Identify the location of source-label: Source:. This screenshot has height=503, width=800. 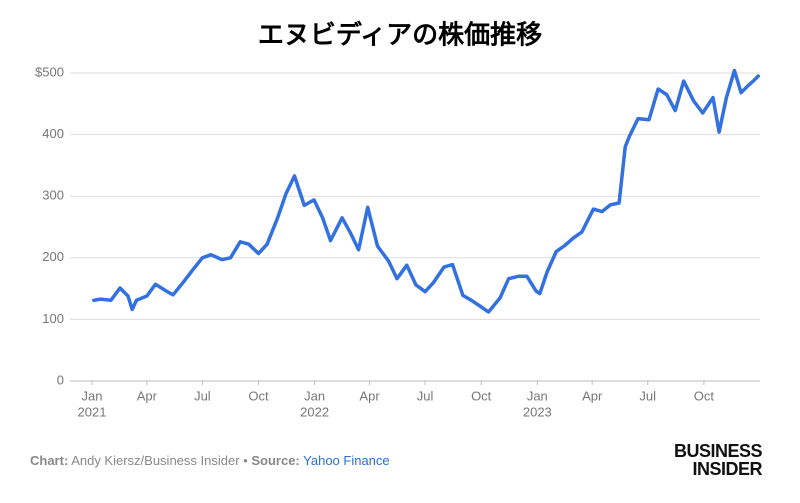
(275, 460).